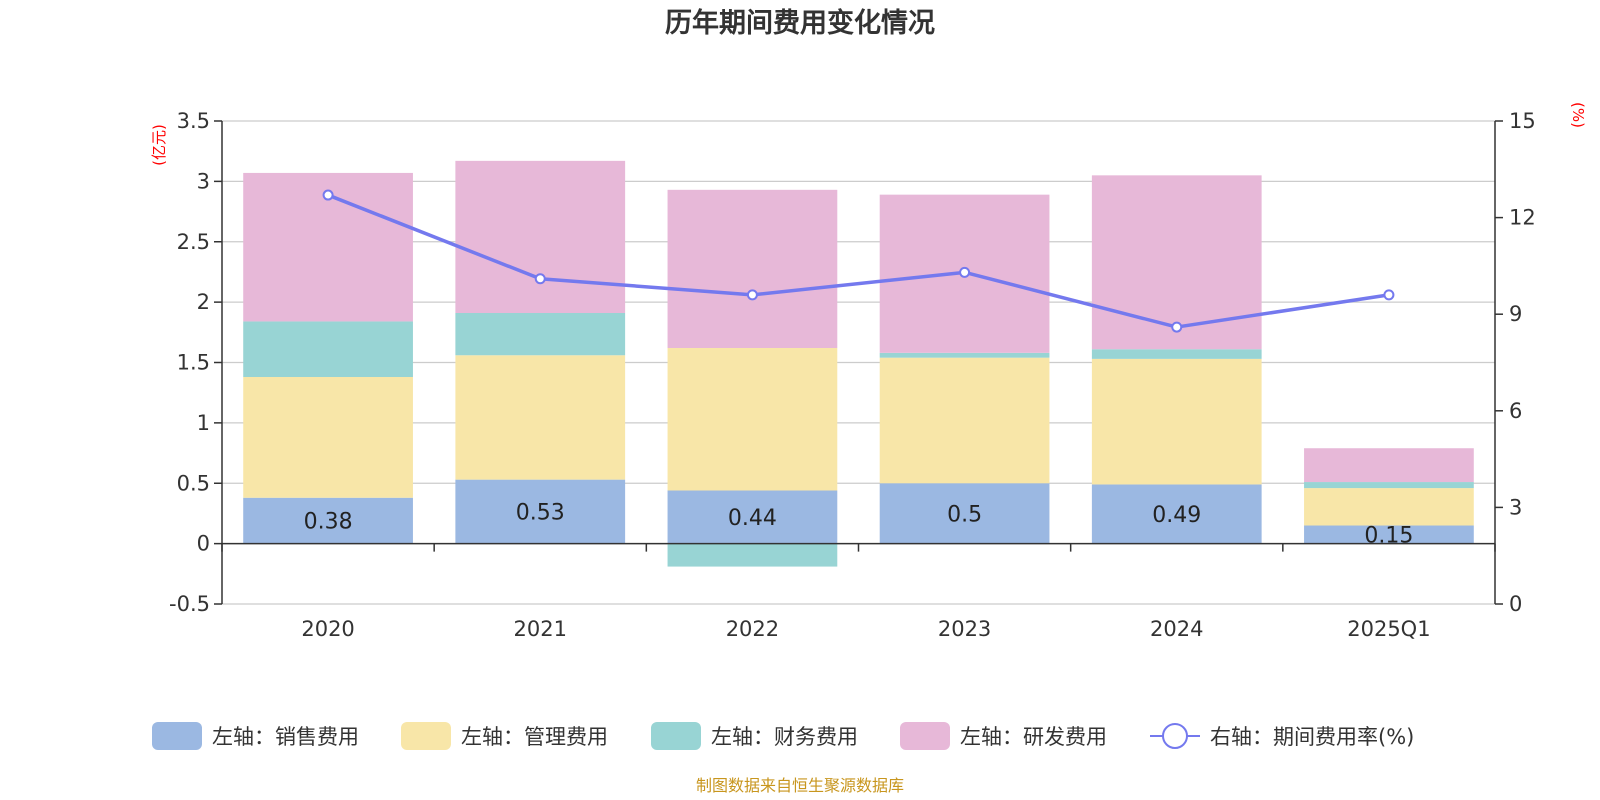 The height and width of the screenshot is (800, 1600). I want to click on bar-3-2023, so click(964, 355).